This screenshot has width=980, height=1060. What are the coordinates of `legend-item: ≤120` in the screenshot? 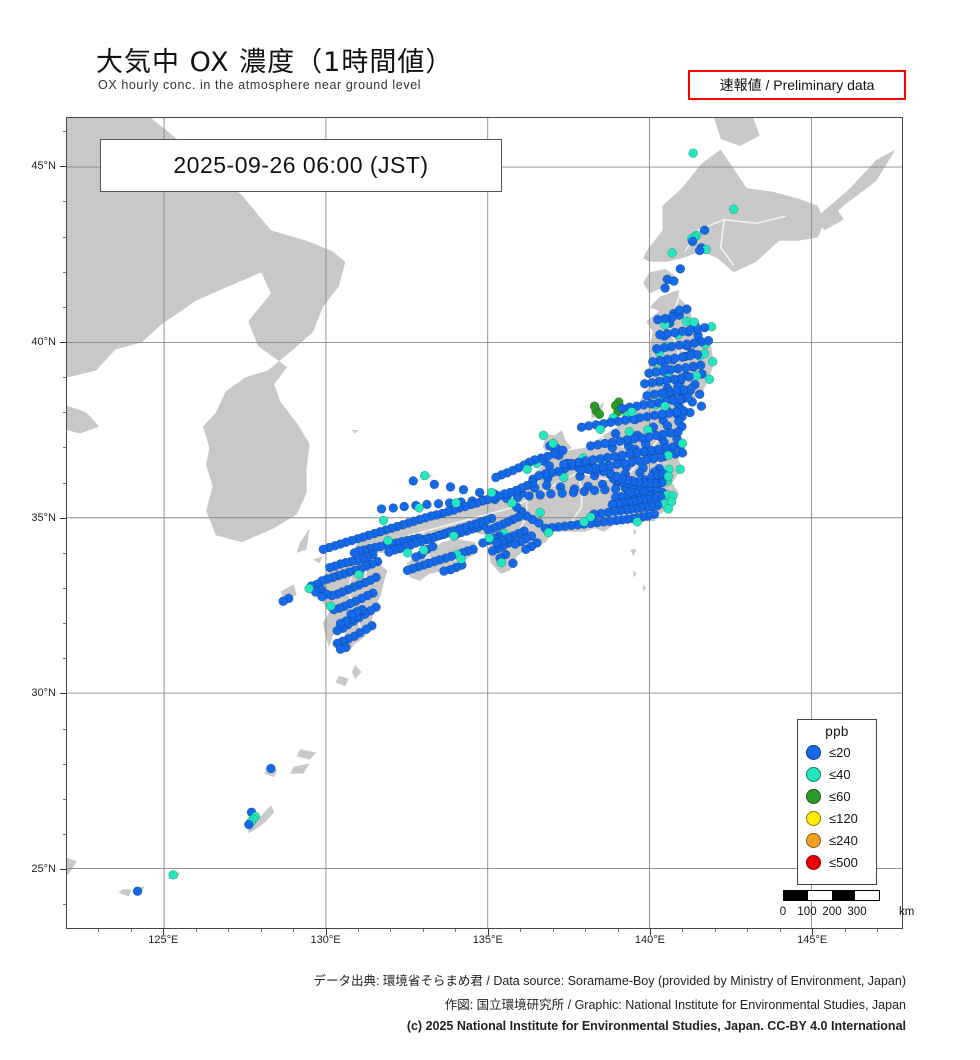 It's located at (837, 818).